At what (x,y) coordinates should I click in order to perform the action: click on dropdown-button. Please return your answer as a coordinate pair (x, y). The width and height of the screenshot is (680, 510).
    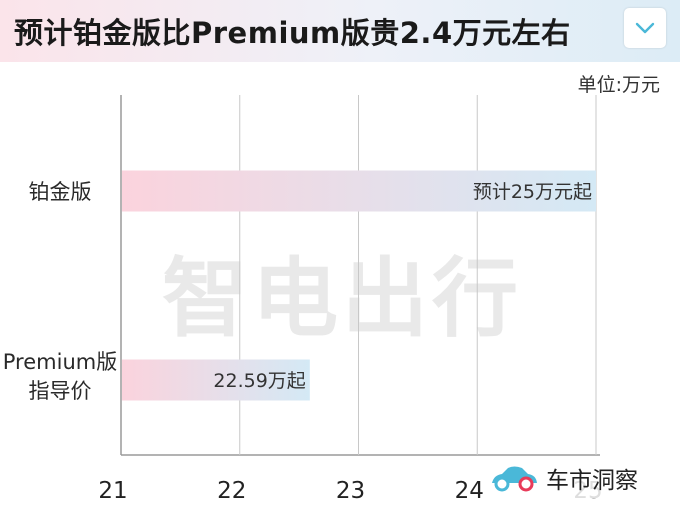
    Looking at the image, I should click on (645, 28).